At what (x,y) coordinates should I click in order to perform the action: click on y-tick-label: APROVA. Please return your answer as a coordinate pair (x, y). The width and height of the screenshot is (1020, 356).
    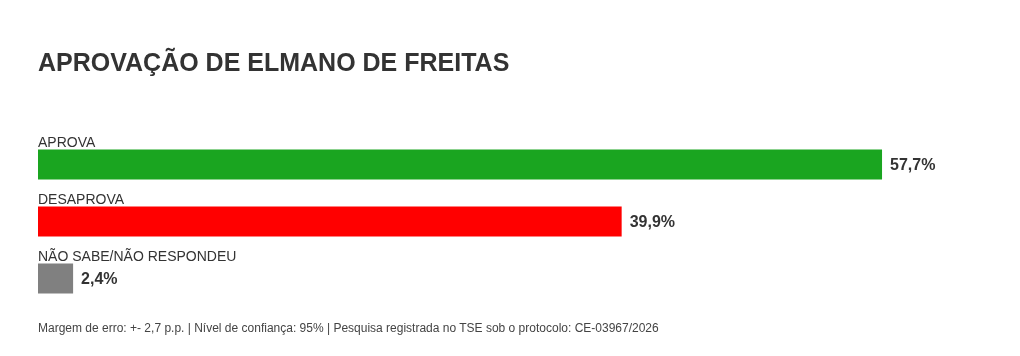
    Looking at the image, I should click on (67, 141).